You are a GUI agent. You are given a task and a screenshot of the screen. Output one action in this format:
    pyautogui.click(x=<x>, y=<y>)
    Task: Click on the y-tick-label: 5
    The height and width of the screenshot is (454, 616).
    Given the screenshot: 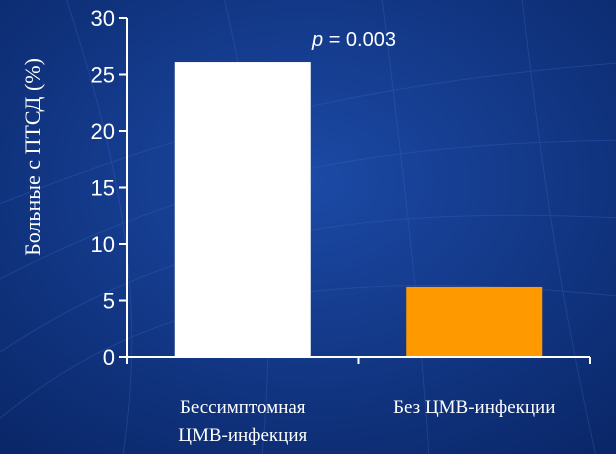 What is the action you would take?
    pyautogui.click(x=109, y=301)
    